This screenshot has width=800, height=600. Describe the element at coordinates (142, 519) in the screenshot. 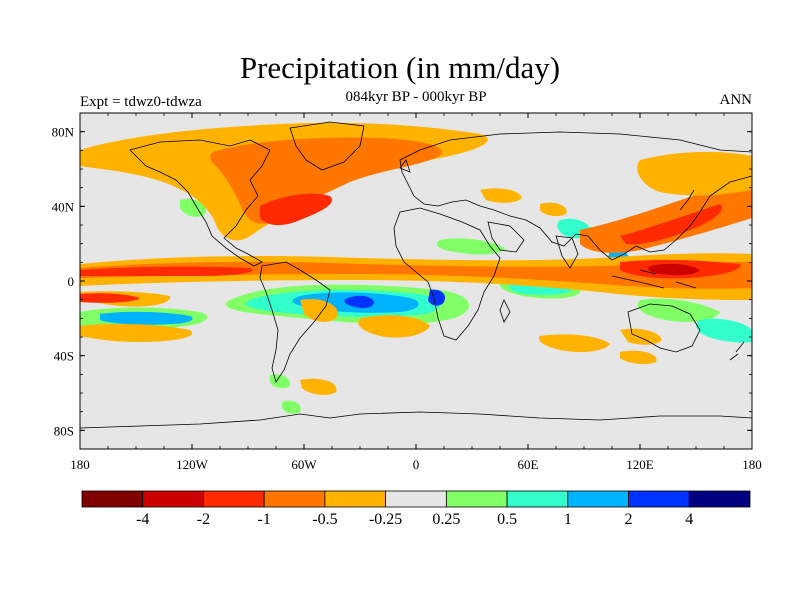

I see `colorbar-label: -4` at that location.